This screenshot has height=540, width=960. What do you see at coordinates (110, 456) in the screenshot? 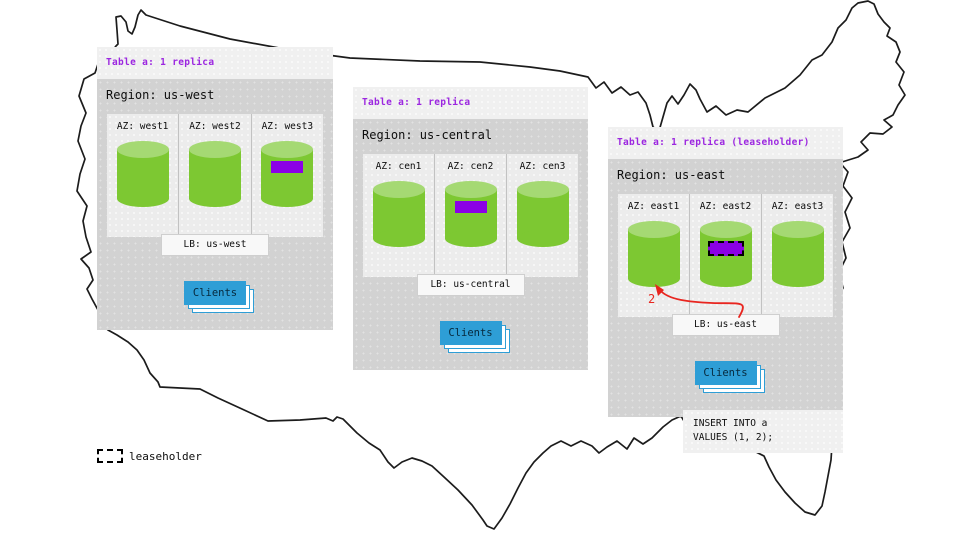
I see `leaseholder-swatch-icon` at bounding box center [110, 456].